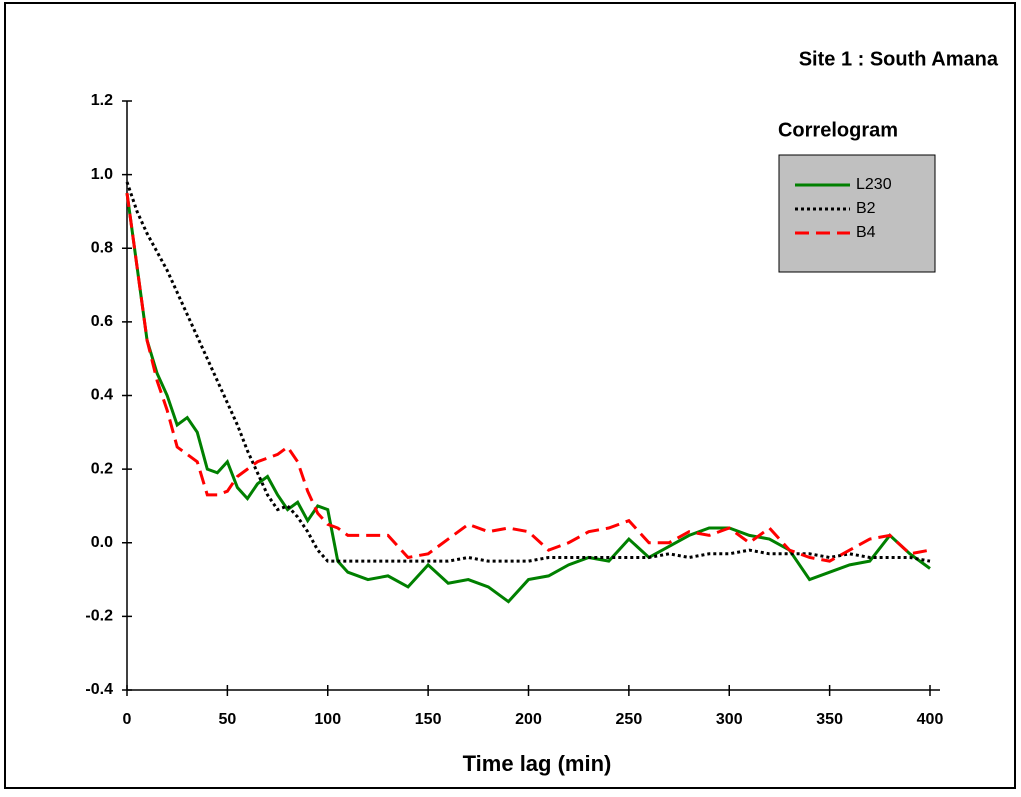  What do you see at coordinates (102, 468) in the screenshot?
I see `y-tick-label: 0.2` at bounding box center [102, 468].